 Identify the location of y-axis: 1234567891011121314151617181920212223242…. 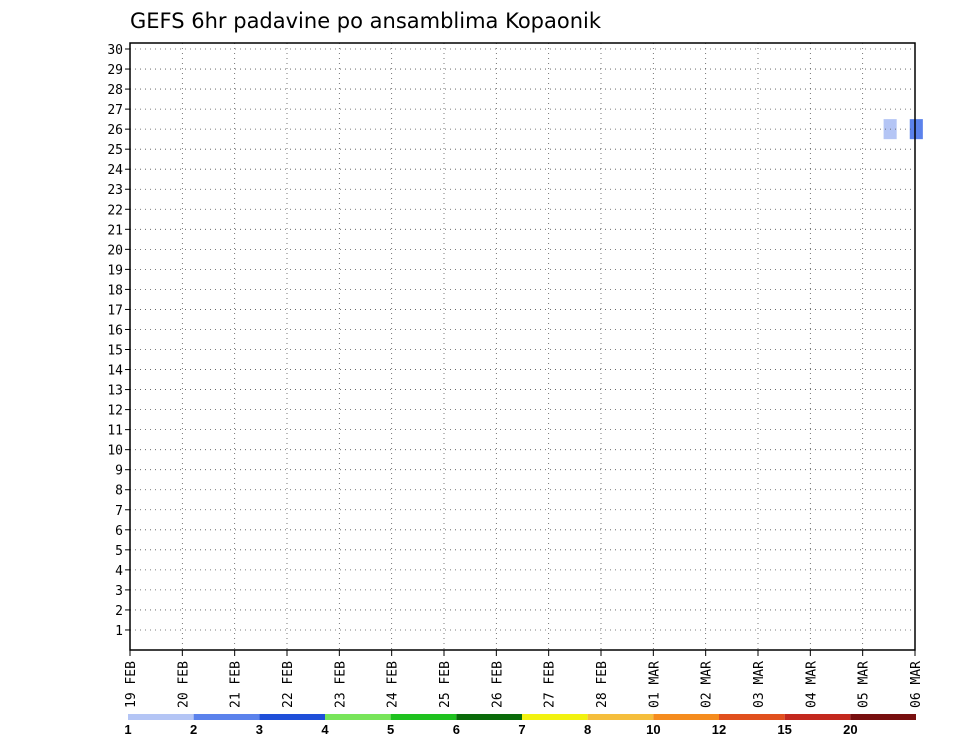
(118, 341).